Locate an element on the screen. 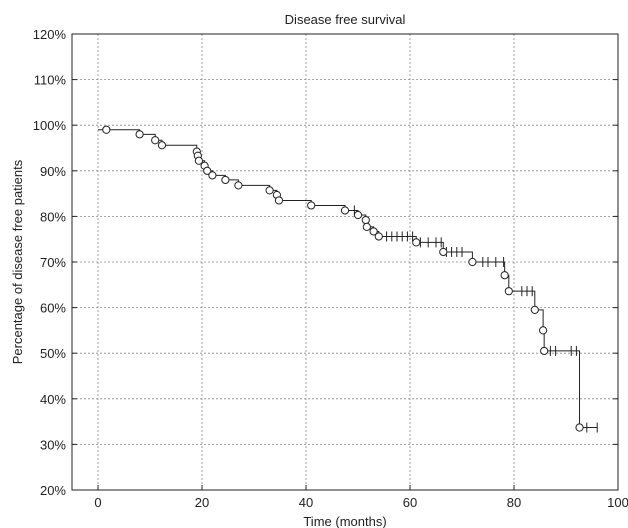 Image resolution: width=628 pixels, height=528 pixels. y-tick-label: 70% is located at coordinates (53, 262).